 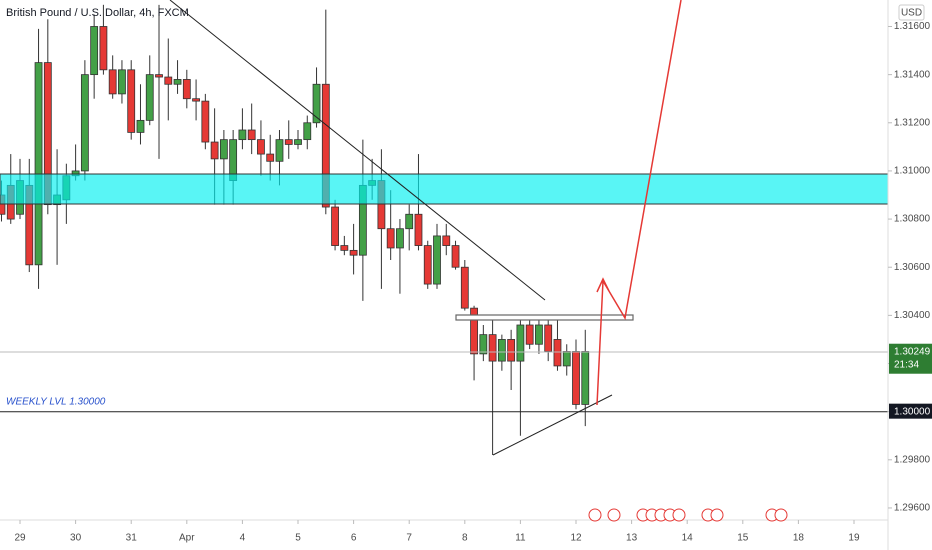 I want to click on x-tick-label: 7, so click(x=409, y=538).